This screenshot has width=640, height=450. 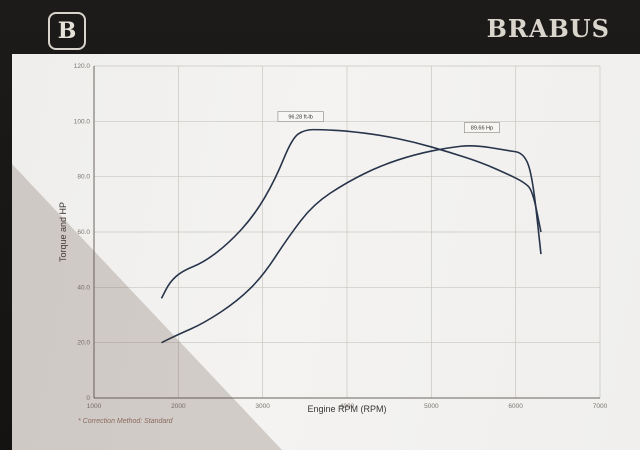 What do you see at coordinates (67, 31) in the screenshot?
I see `brabus-logo-badge: B` at bounding box center [67, 31].